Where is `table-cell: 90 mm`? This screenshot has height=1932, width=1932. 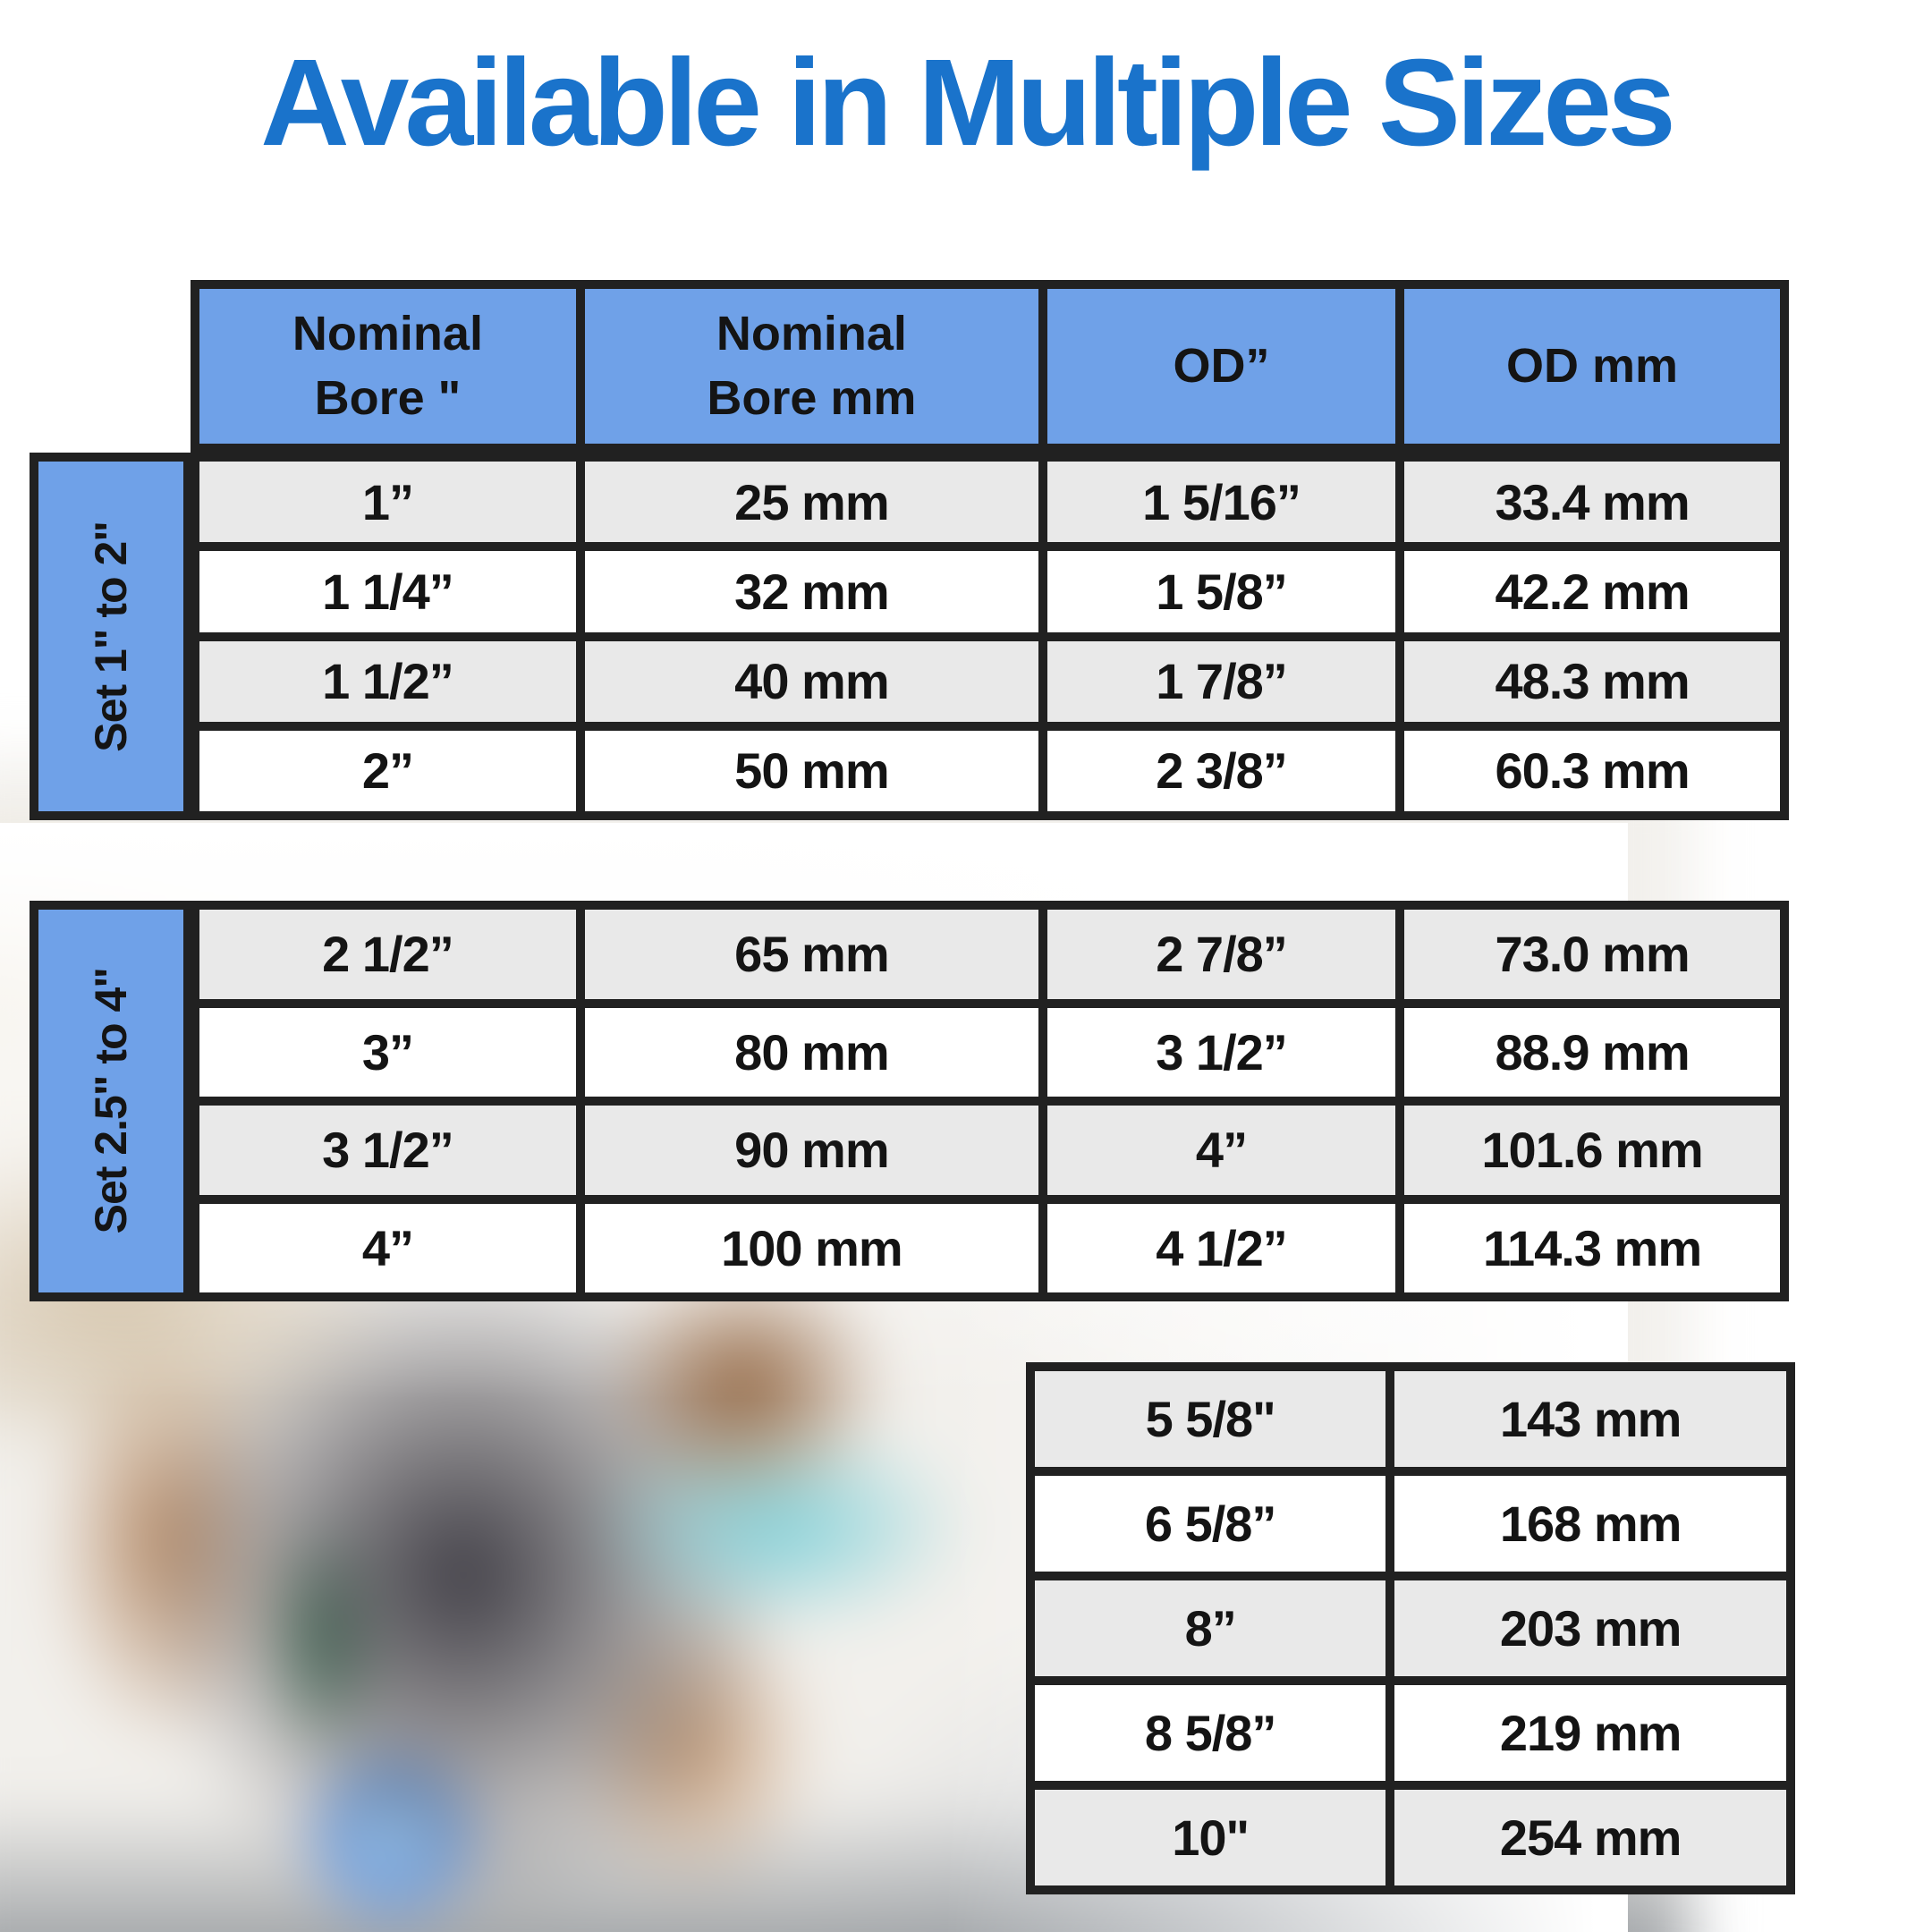 table-cell: 90 mm is located at coordinates (811, 1150).